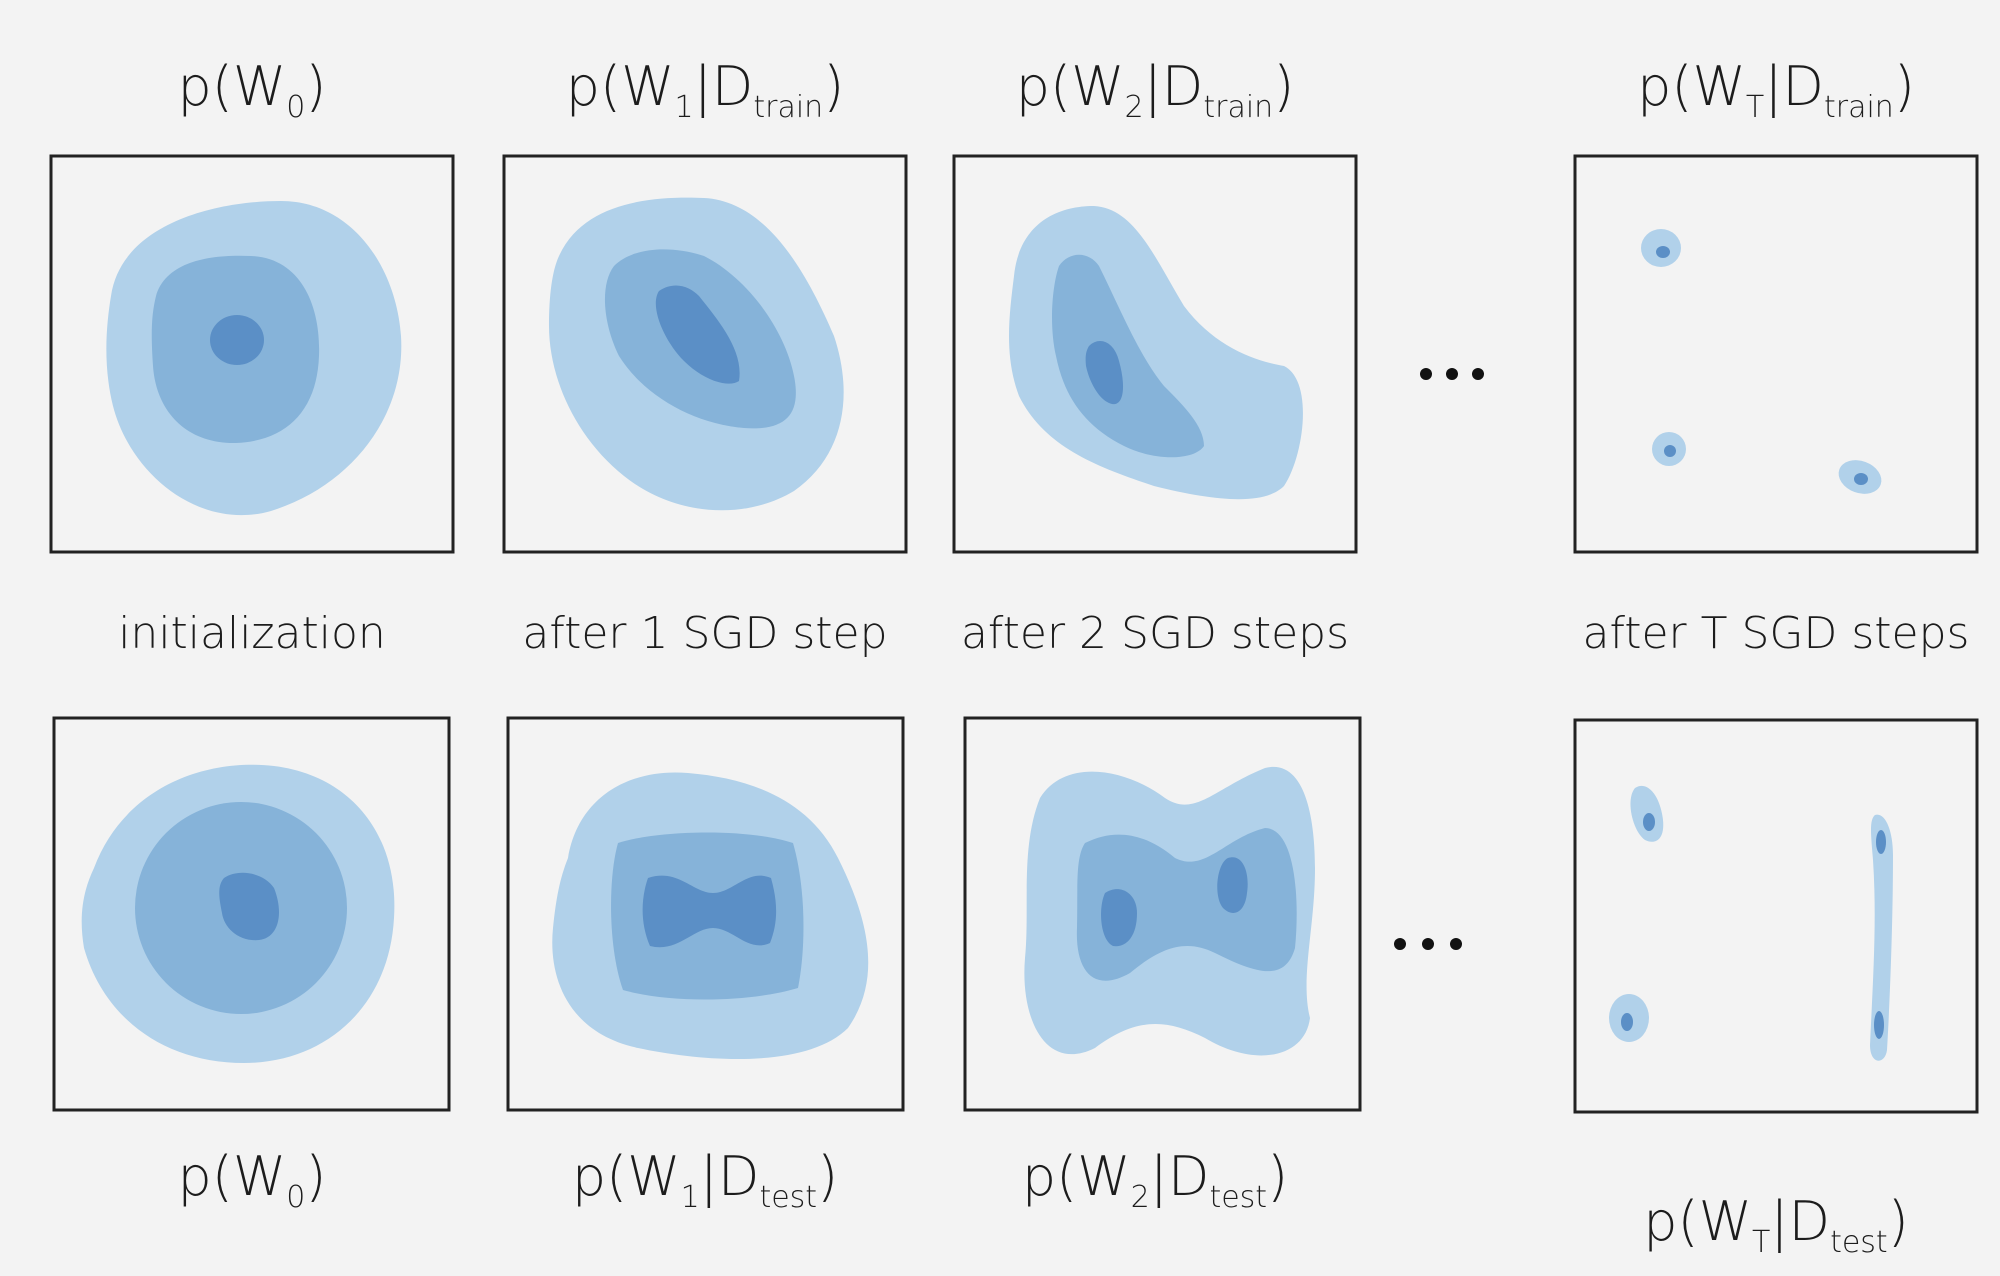 The image size is (2000, 1276). What do you see at coordinates (1128, 356) in the screenshot?
I see `density-mid` at bounding box center [1128, 356].